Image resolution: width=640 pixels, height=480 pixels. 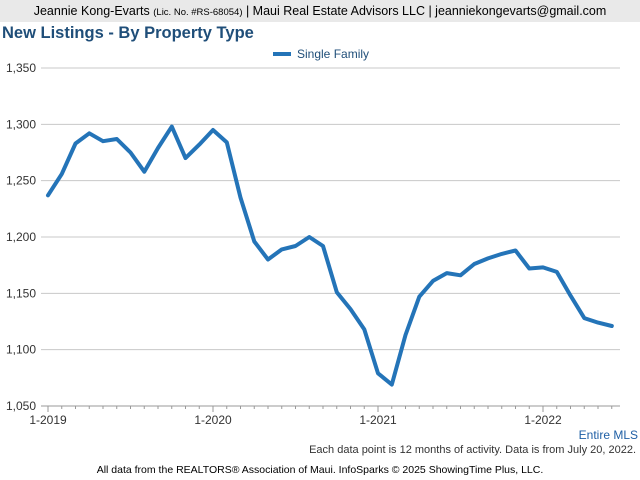 What do you see at coordinates (21, 350) in the screenshot?
I see `y-tick-label: 1,100` at bounding box center [21, 350].